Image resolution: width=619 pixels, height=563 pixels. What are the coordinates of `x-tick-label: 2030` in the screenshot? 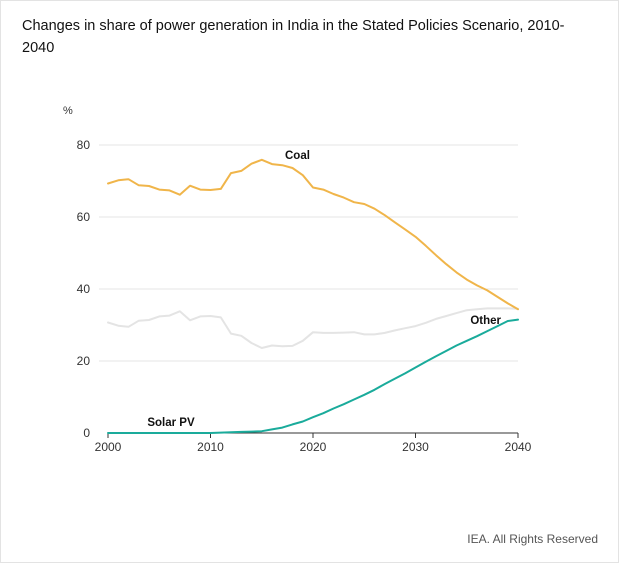 It's located at (415, 447).